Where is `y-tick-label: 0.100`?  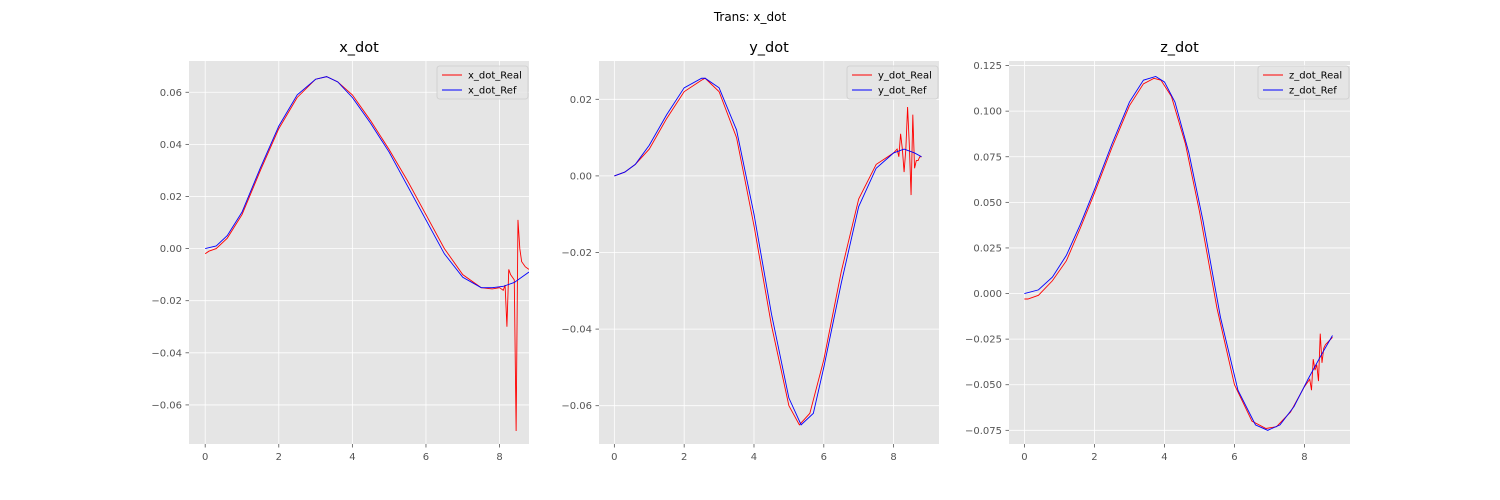 y-tick-label: 0.100 is located at coordinates (987, 112).